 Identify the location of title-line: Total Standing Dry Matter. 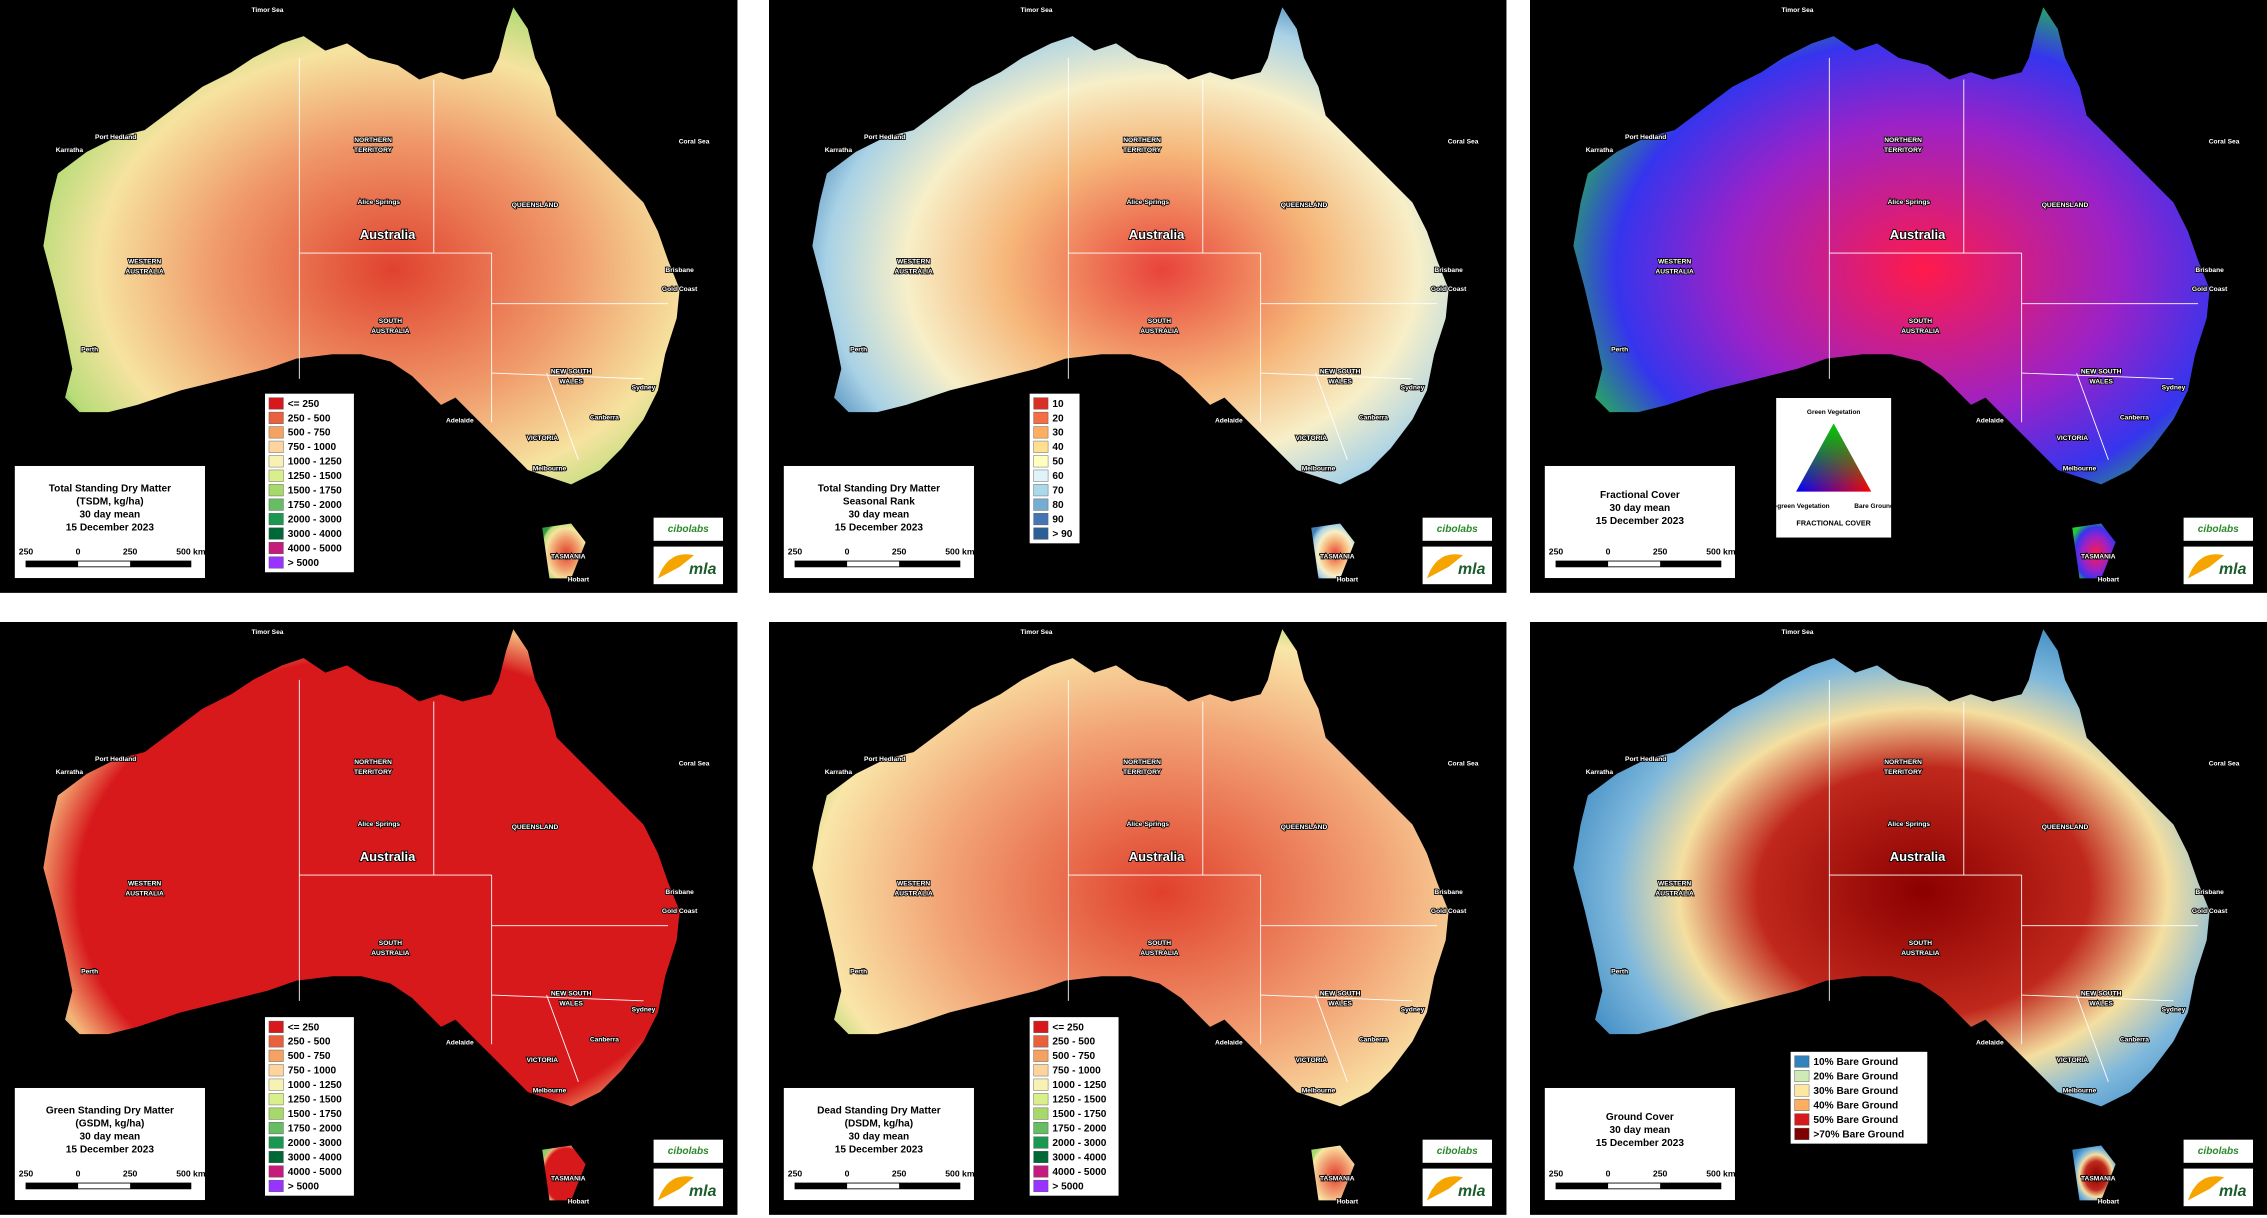
(110, 488).